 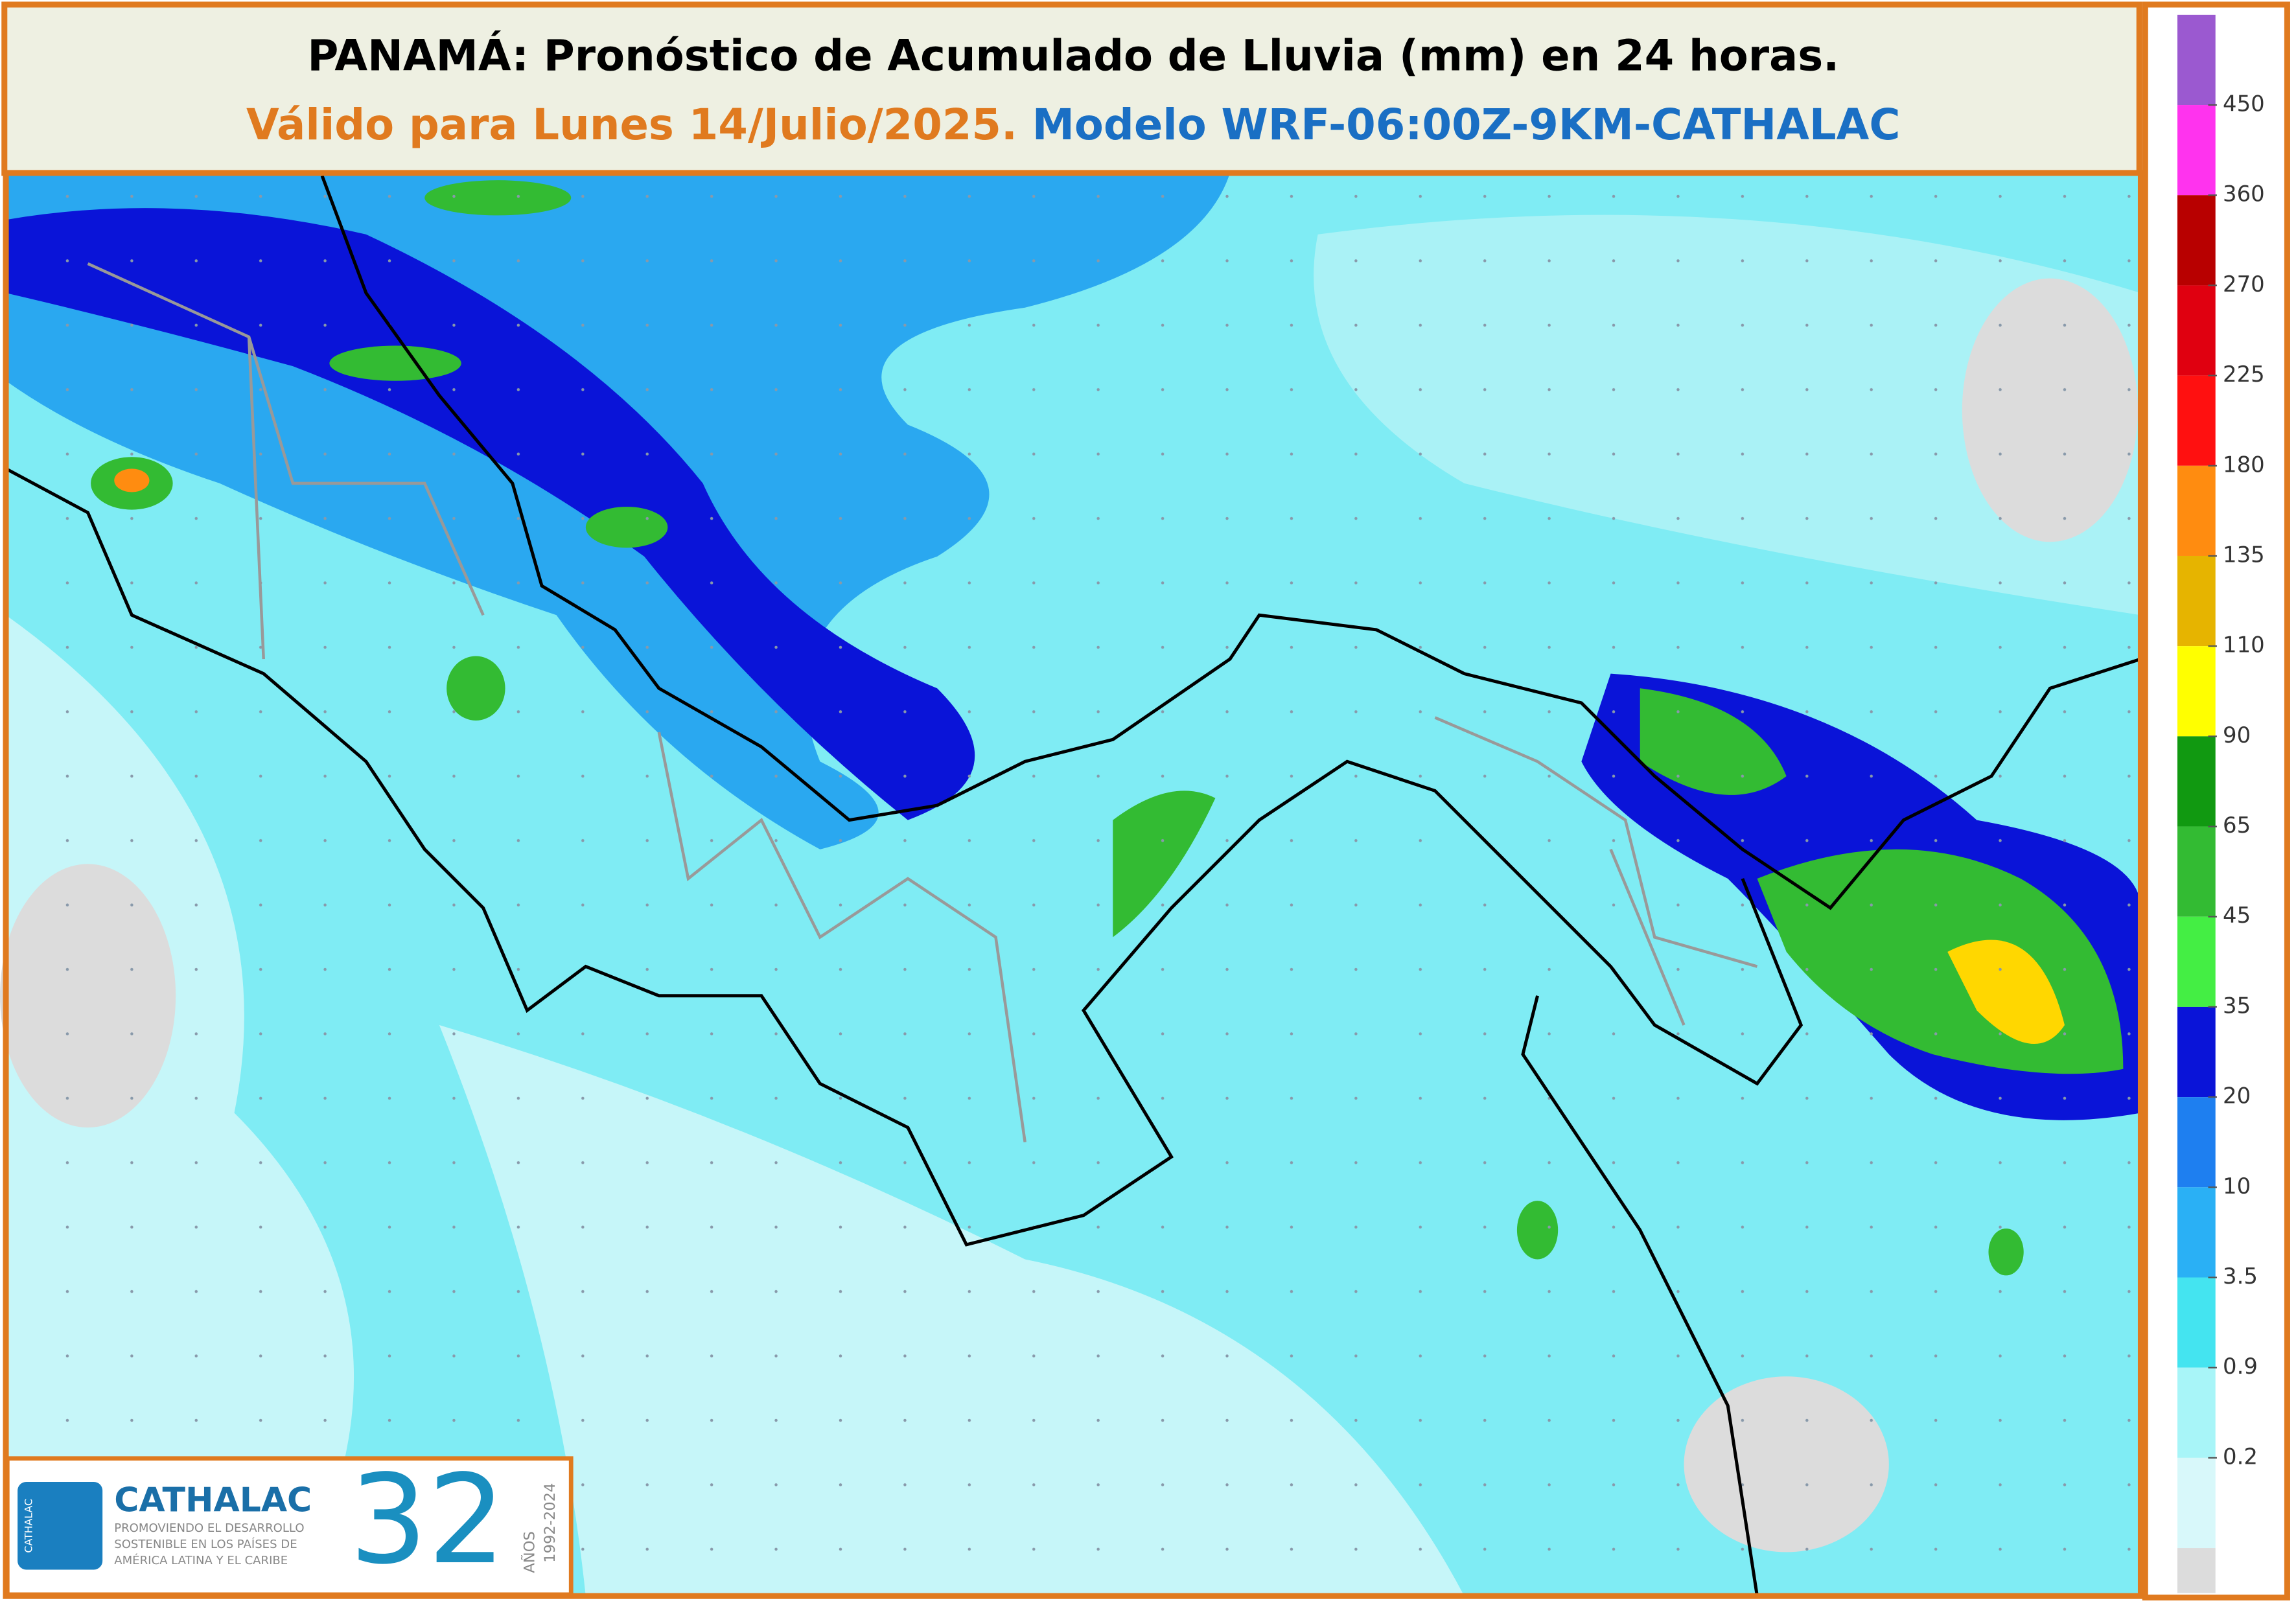 What do you see at coordinates (1466, 125) in the screenshot?
I see `model-name: Modelo WRF-06:00Z-9KM-CATHALAC` at bounding box center [1466, 125].